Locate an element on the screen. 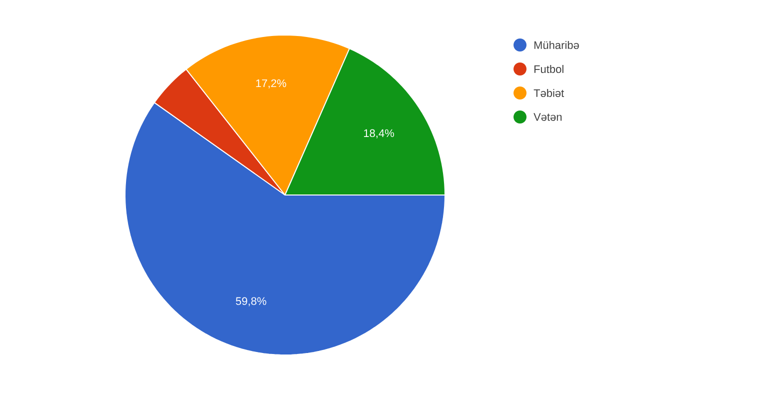 The height and width of the screenshot is (416, 764). data-label: 59,8% is located at coordinates (251, 301).